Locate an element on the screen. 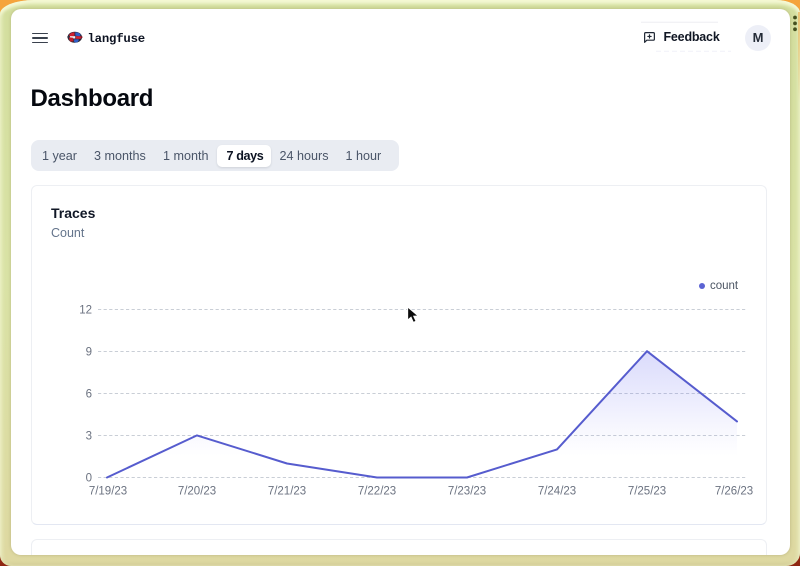 This screenshot has width=800, height=566. svg-text: 7/25/23 is located at coordinates (647, 492).